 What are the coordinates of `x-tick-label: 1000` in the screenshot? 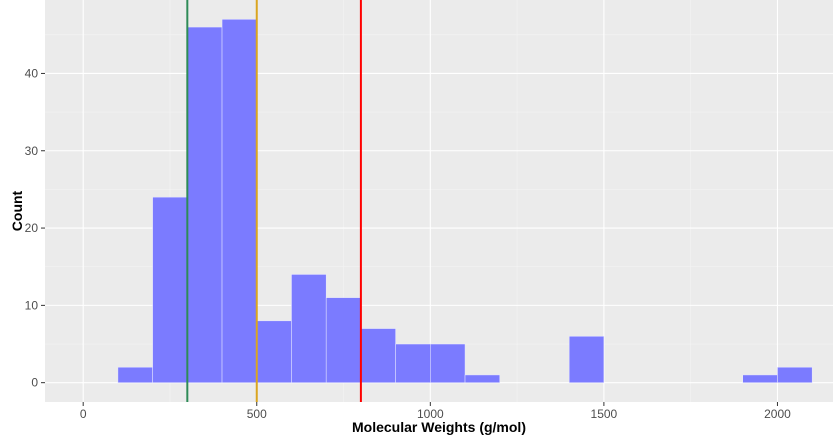 It's located at (430, 414).